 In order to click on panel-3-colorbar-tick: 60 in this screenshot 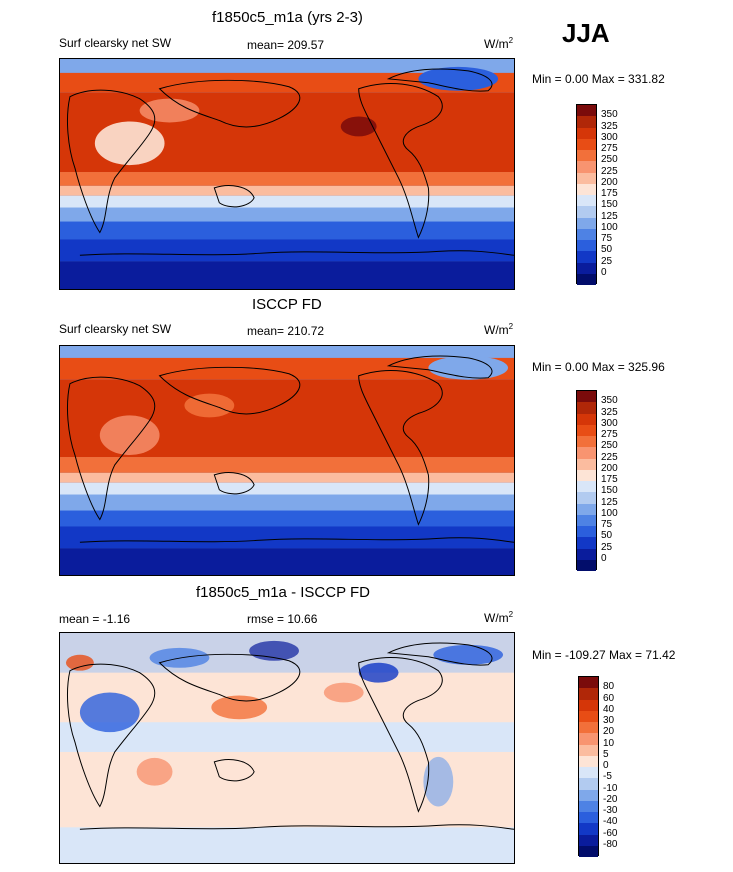, I will do `click(609, 698)`.